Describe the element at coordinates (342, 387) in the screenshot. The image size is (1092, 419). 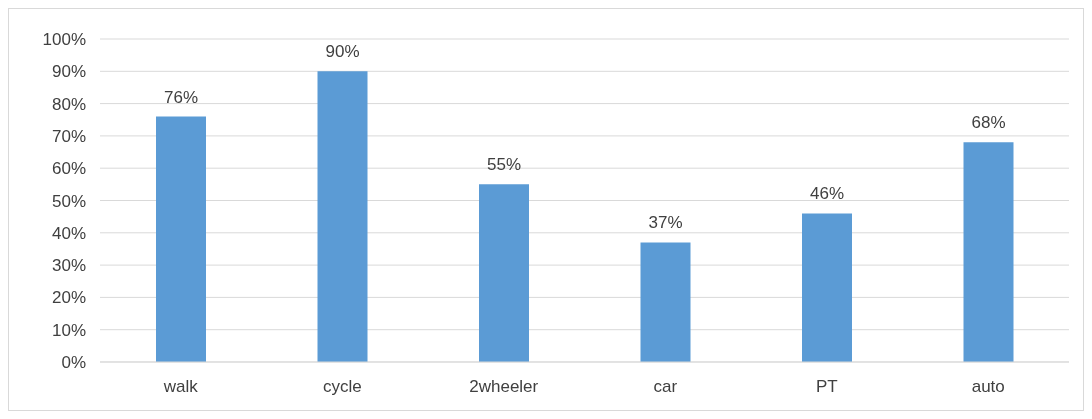
I see `x-tick-label: cycle` at that location.